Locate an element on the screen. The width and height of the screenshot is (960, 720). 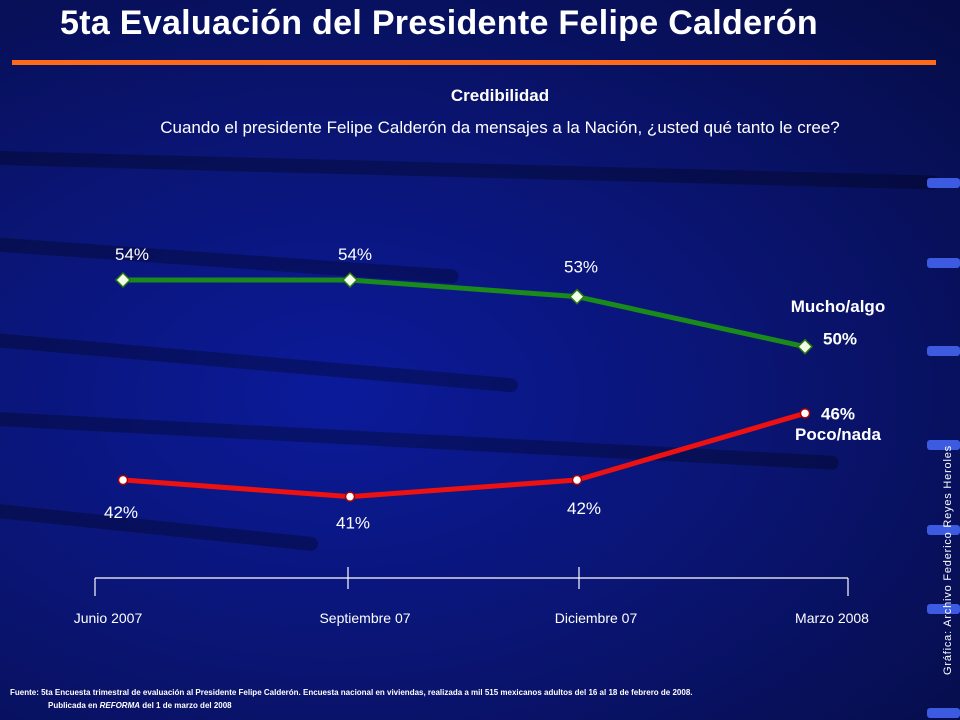
publication-prefix: Publicada en is located at coordinates (74, 705).